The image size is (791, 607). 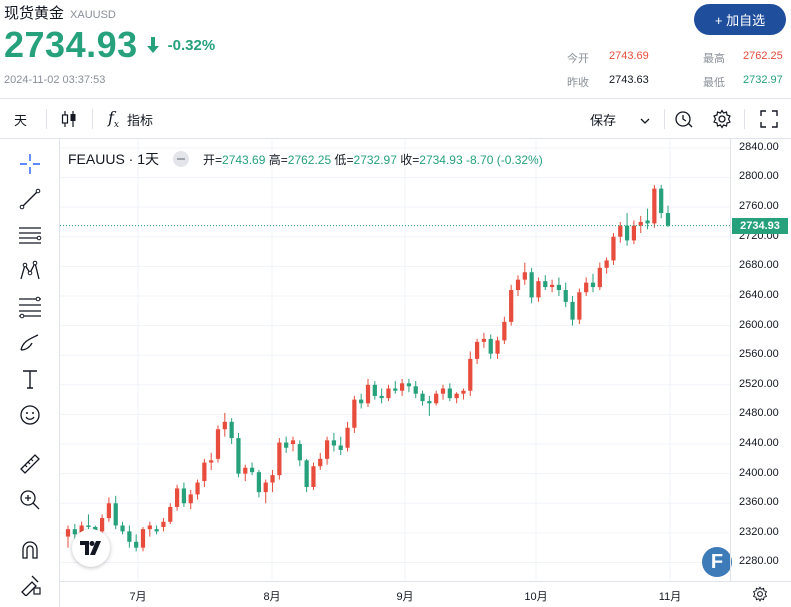 What do you see at coordinates (113, 119) in the screenshot?
I see `function-icon: fx` at bounding box center [113, 119].